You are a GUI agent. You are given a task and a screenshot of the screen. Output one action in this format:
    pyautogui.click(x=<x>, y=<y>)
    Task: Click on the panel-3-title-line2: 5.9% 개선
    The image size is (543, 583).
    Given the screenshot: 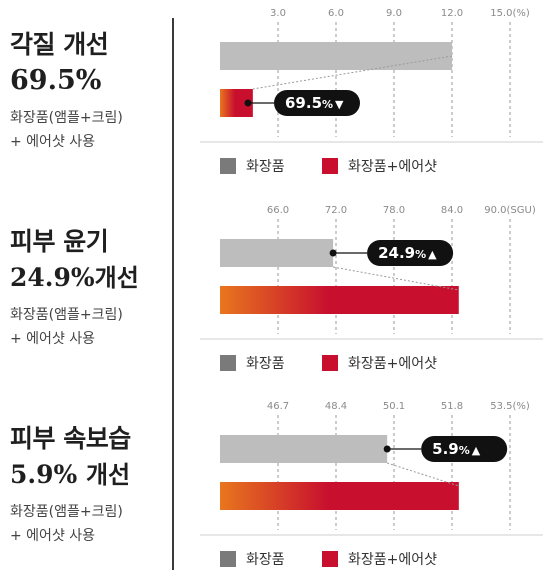 What is the action you would take?
    pyautogui.click(x=70, y=475)
    